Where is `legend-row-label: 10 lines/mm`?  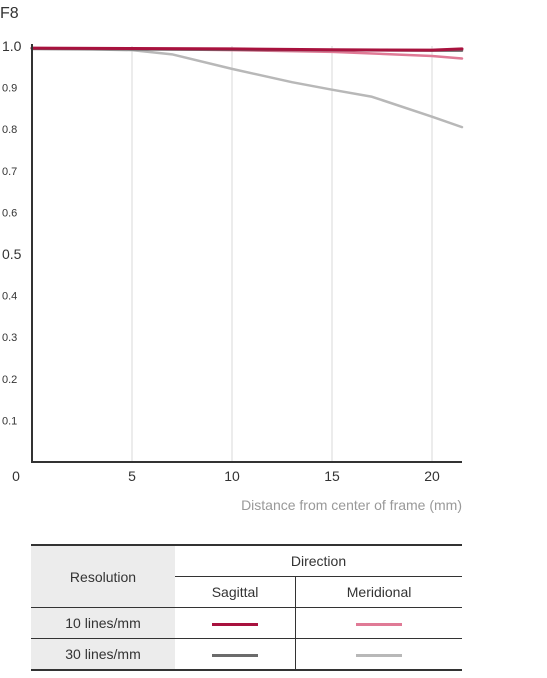 legend-row-label: 10 lines/mm is located at coordinates (103, 623).